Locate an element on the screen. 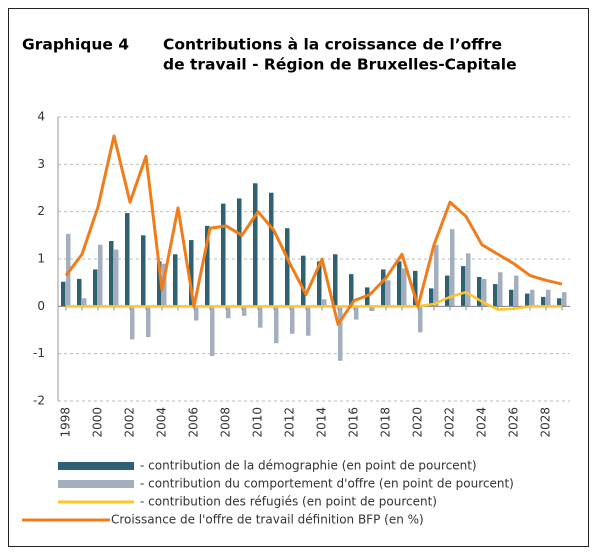 The width and height of the screenshot is (597, 555). y-tick-label: 2 is located at coordinates (41, 211).